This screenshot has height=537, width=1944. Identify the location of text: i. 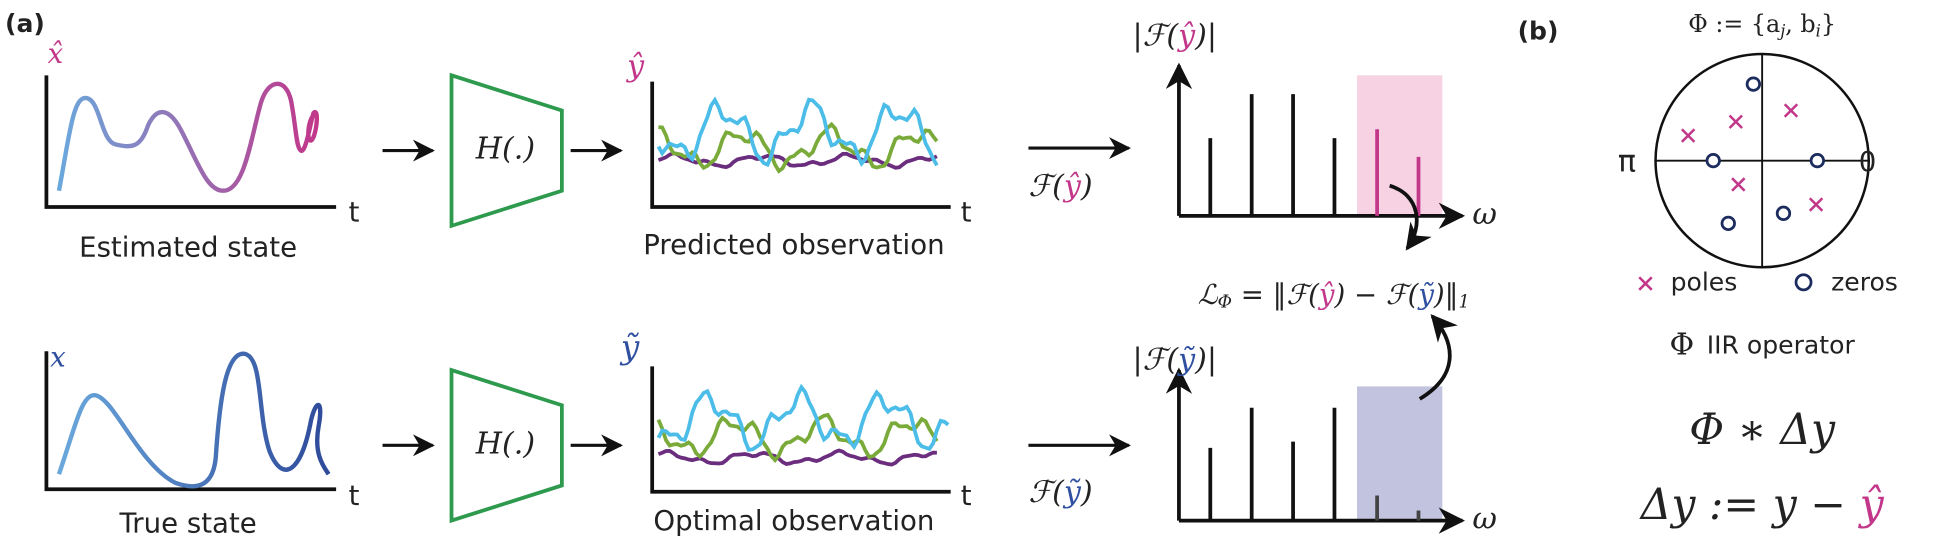
(1818, 30).